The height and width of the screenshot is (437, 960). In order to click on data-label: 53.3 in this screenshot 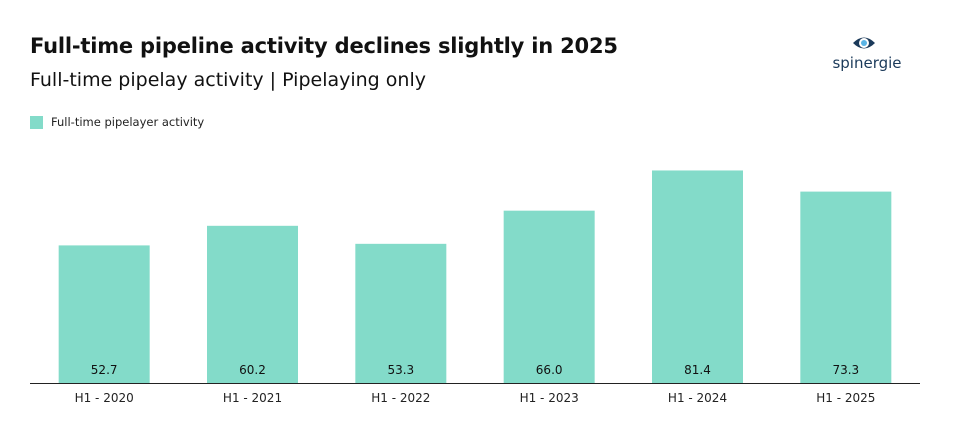, I will do `click(400, 370)`.